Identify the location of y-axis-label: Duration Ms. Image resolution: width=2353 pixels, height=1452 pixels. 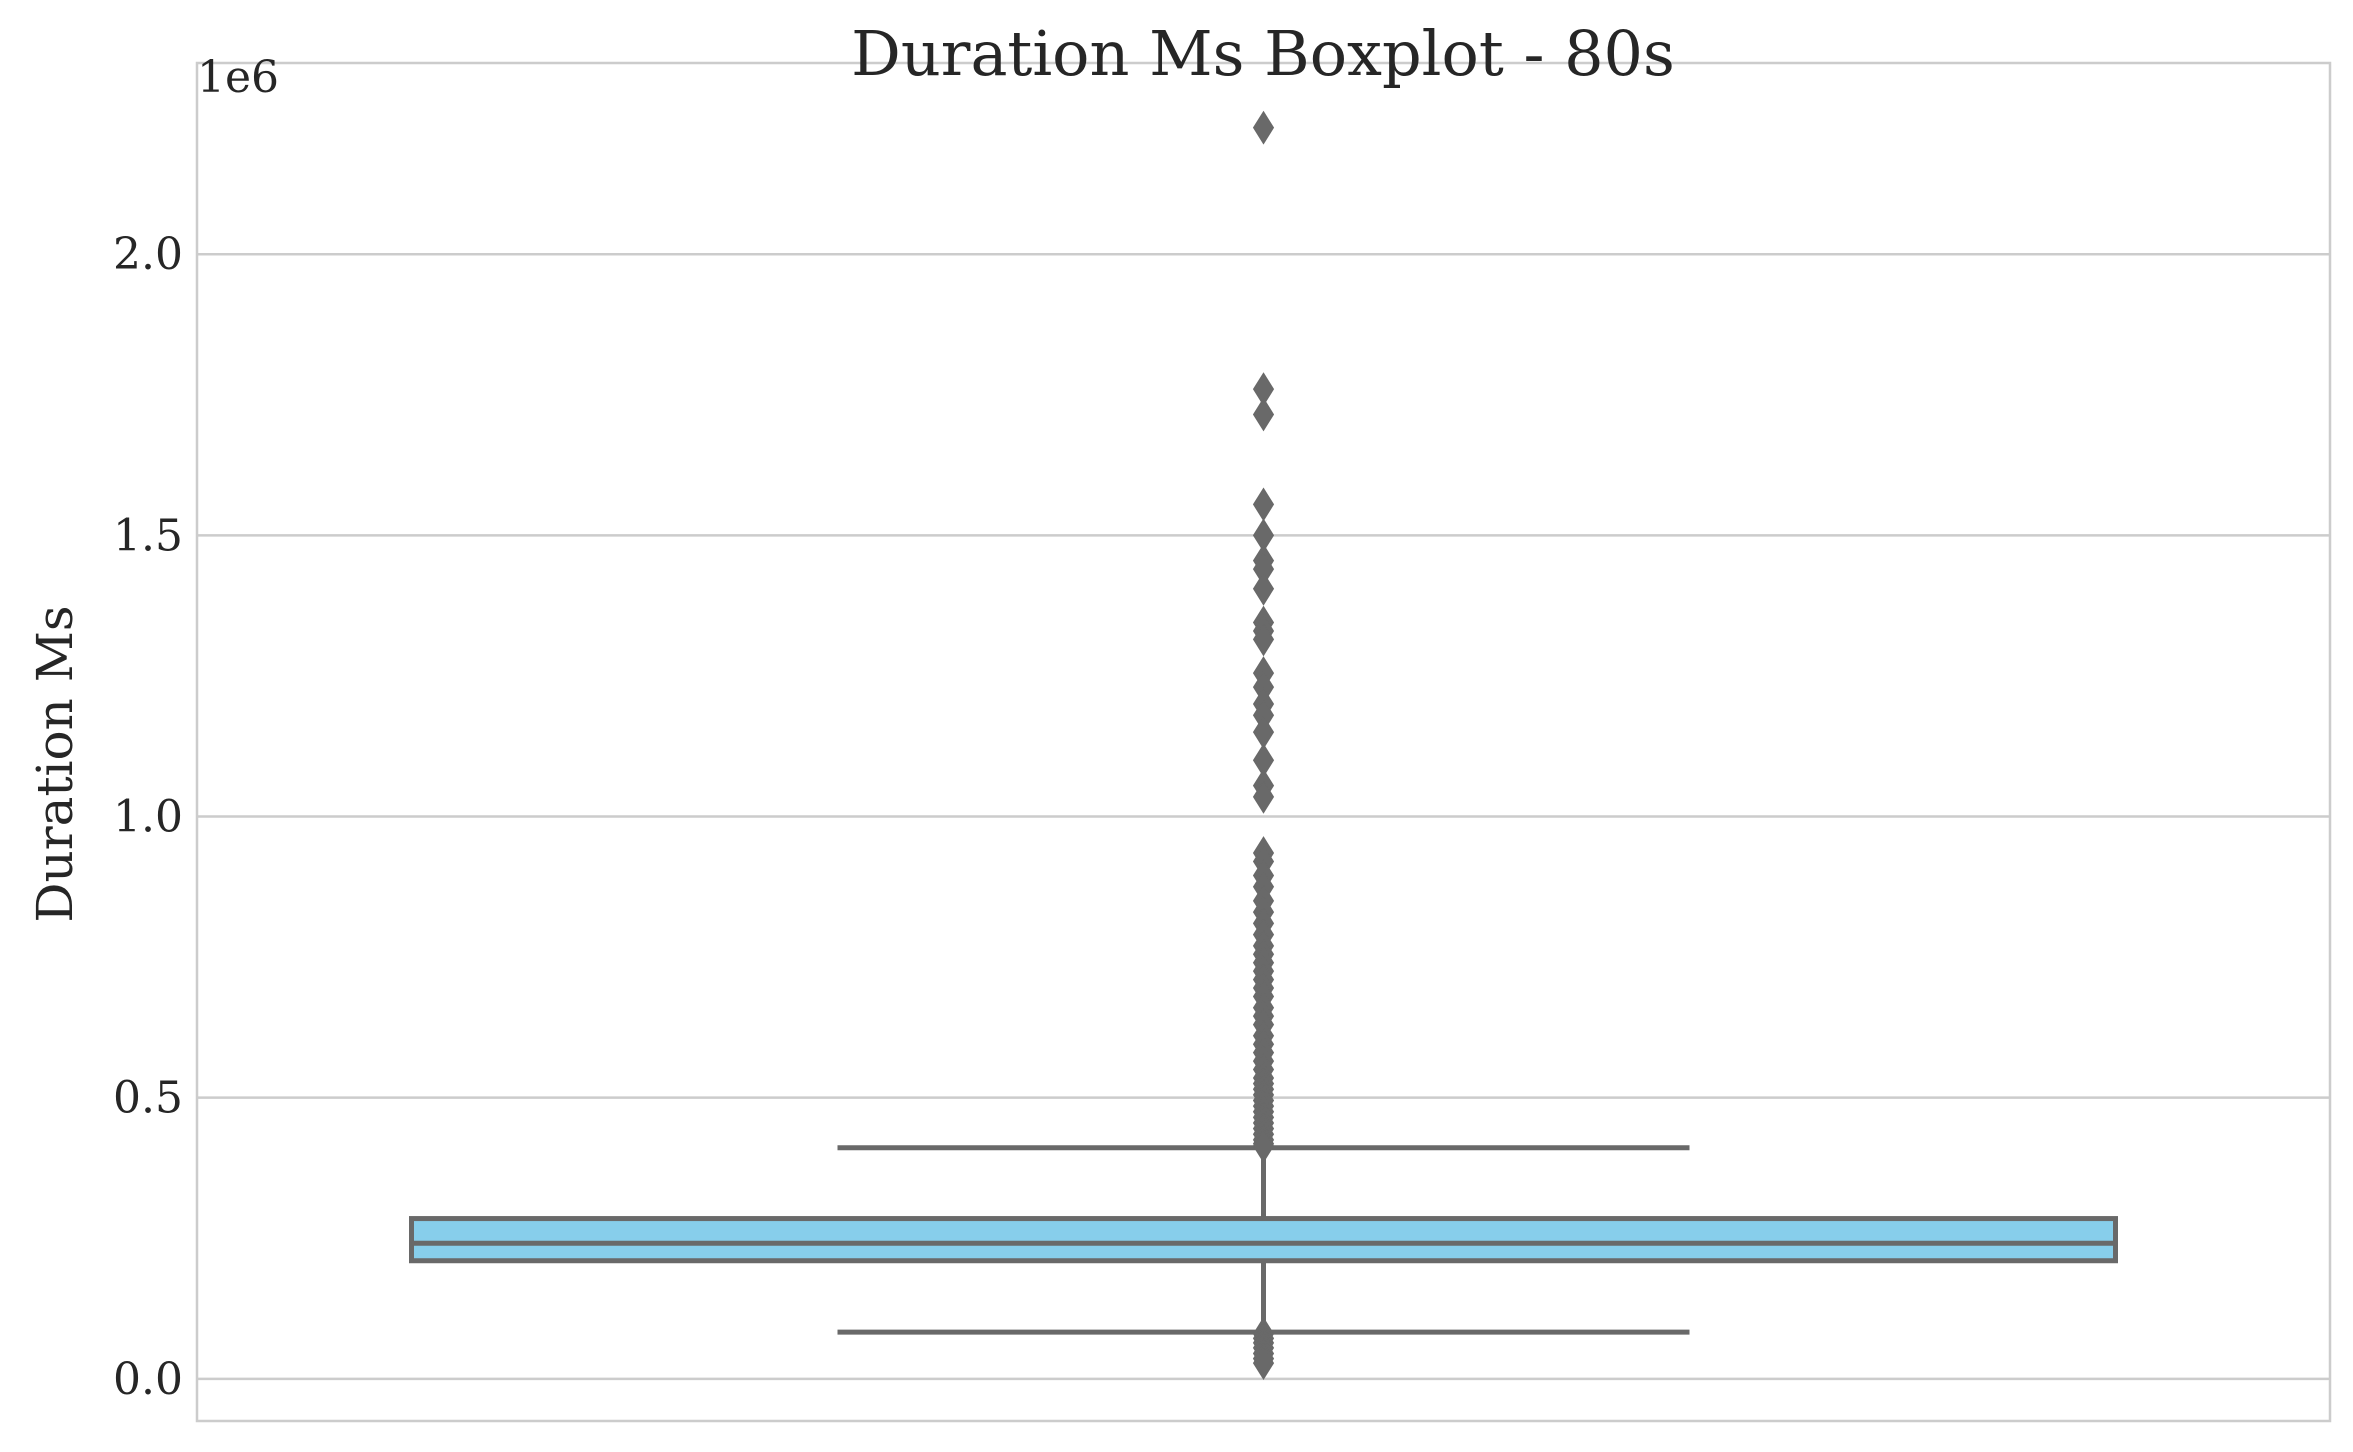
(55, 763).